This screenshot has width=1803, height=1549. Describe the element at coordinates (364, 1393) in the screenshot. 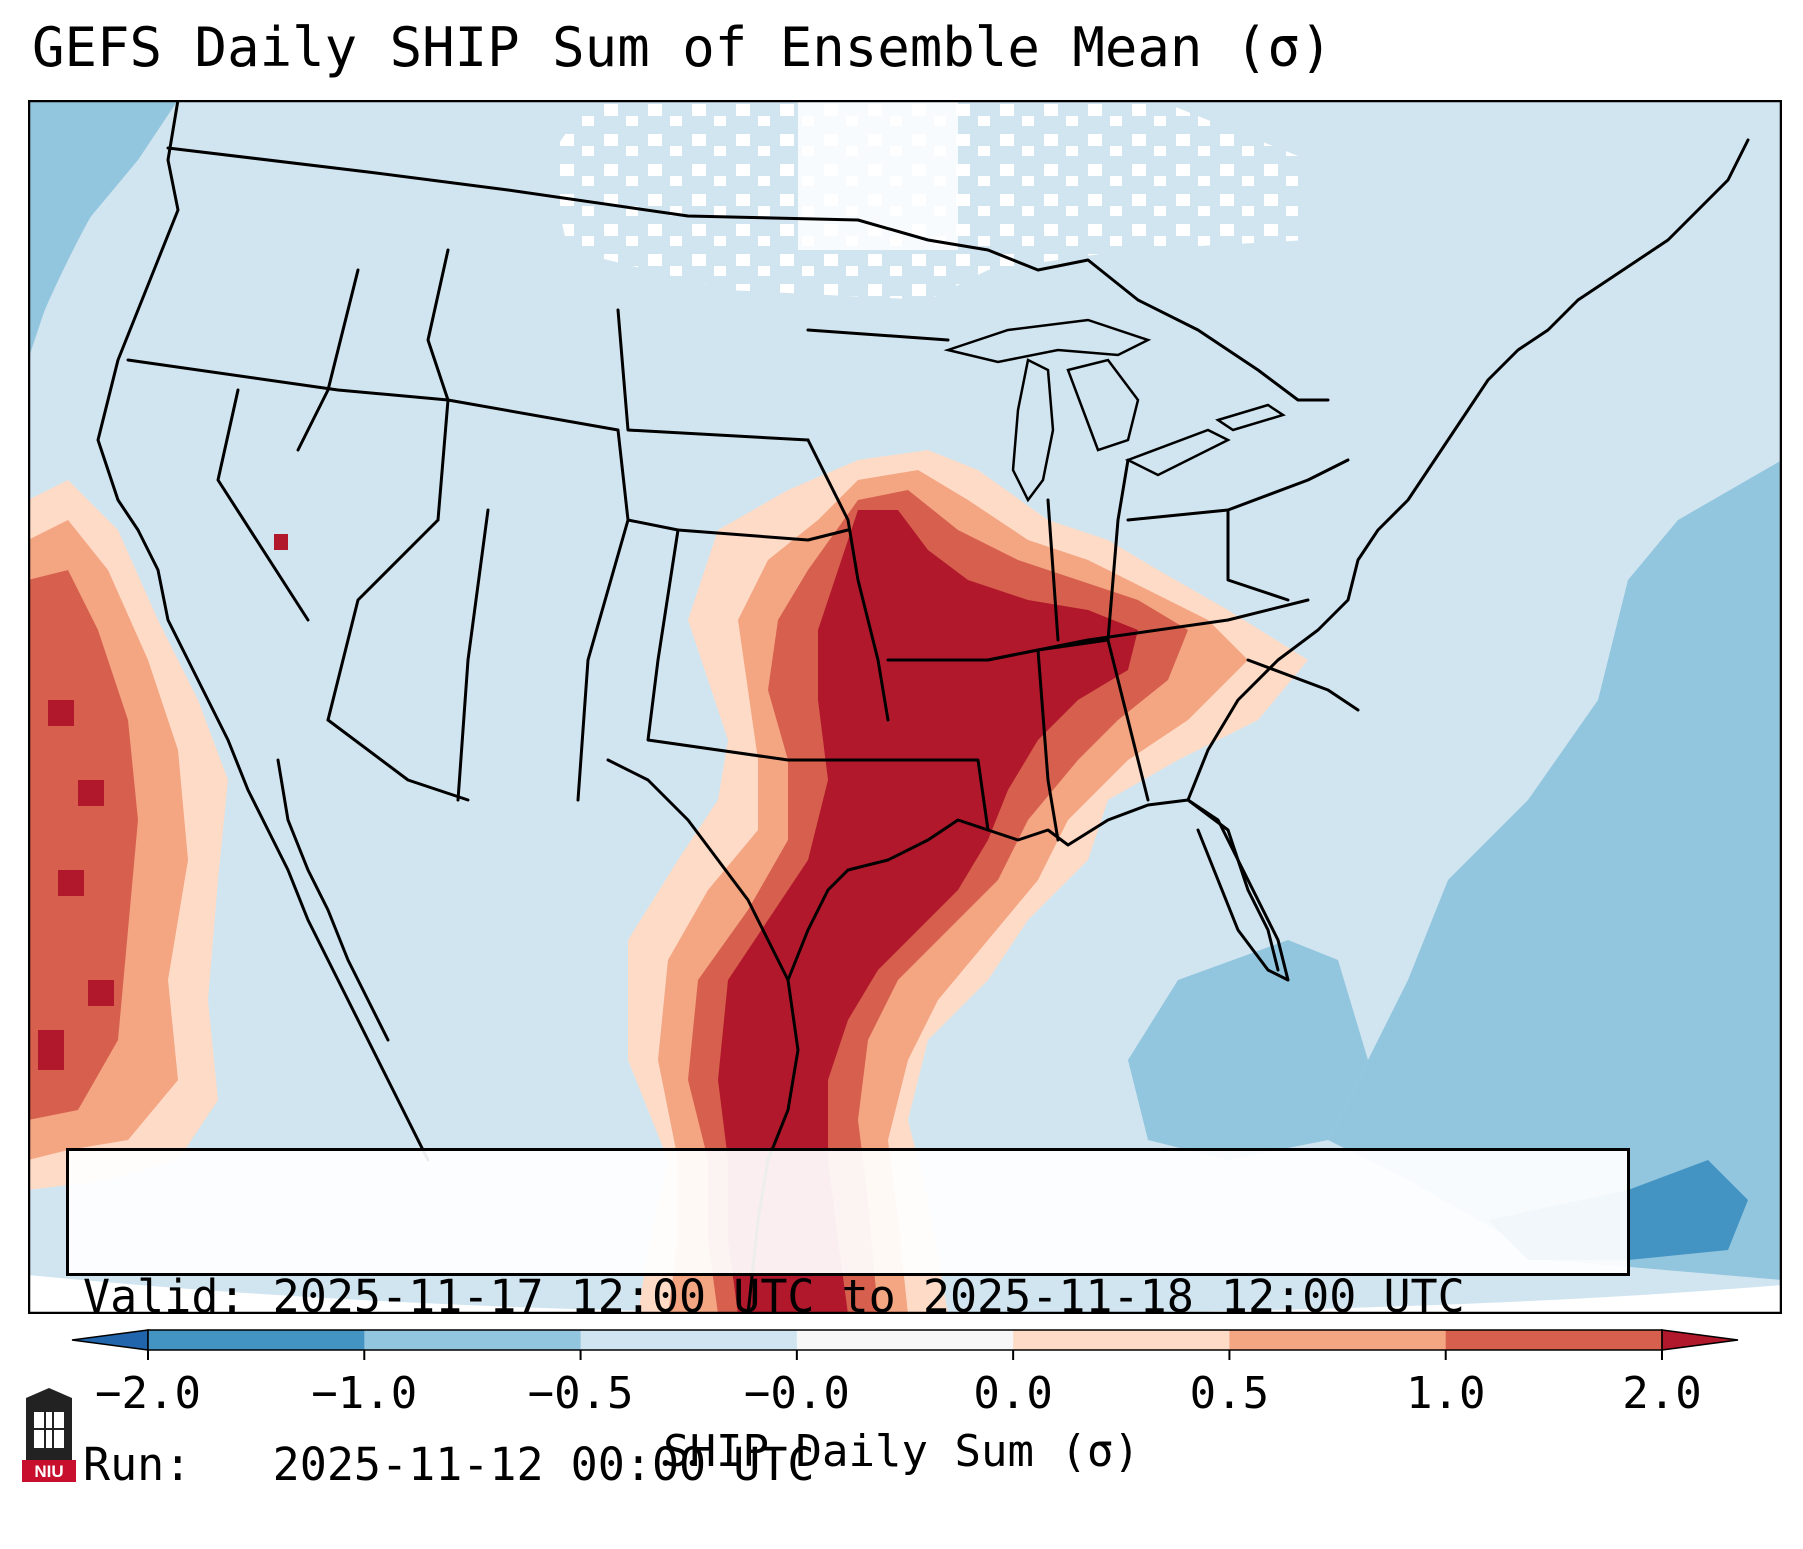

I see `colorbar-tick-label: −1.0` at that location.